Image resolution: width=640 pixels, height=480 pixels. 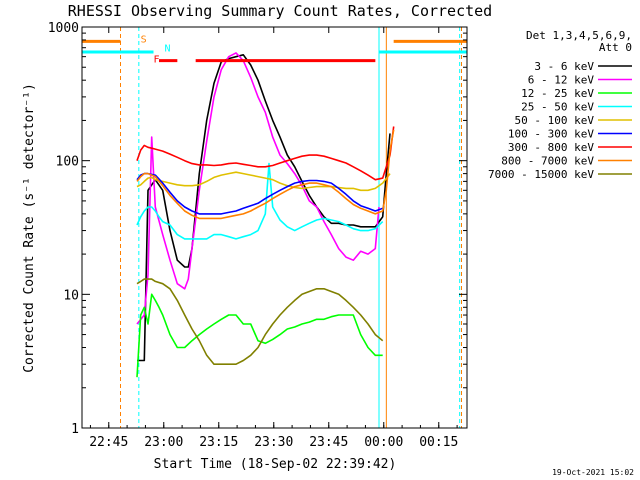 What do you see at coordinates (156, 50) in the screenshot?
I see `flag-annotations: S NF` at bounding box center [156, 50].